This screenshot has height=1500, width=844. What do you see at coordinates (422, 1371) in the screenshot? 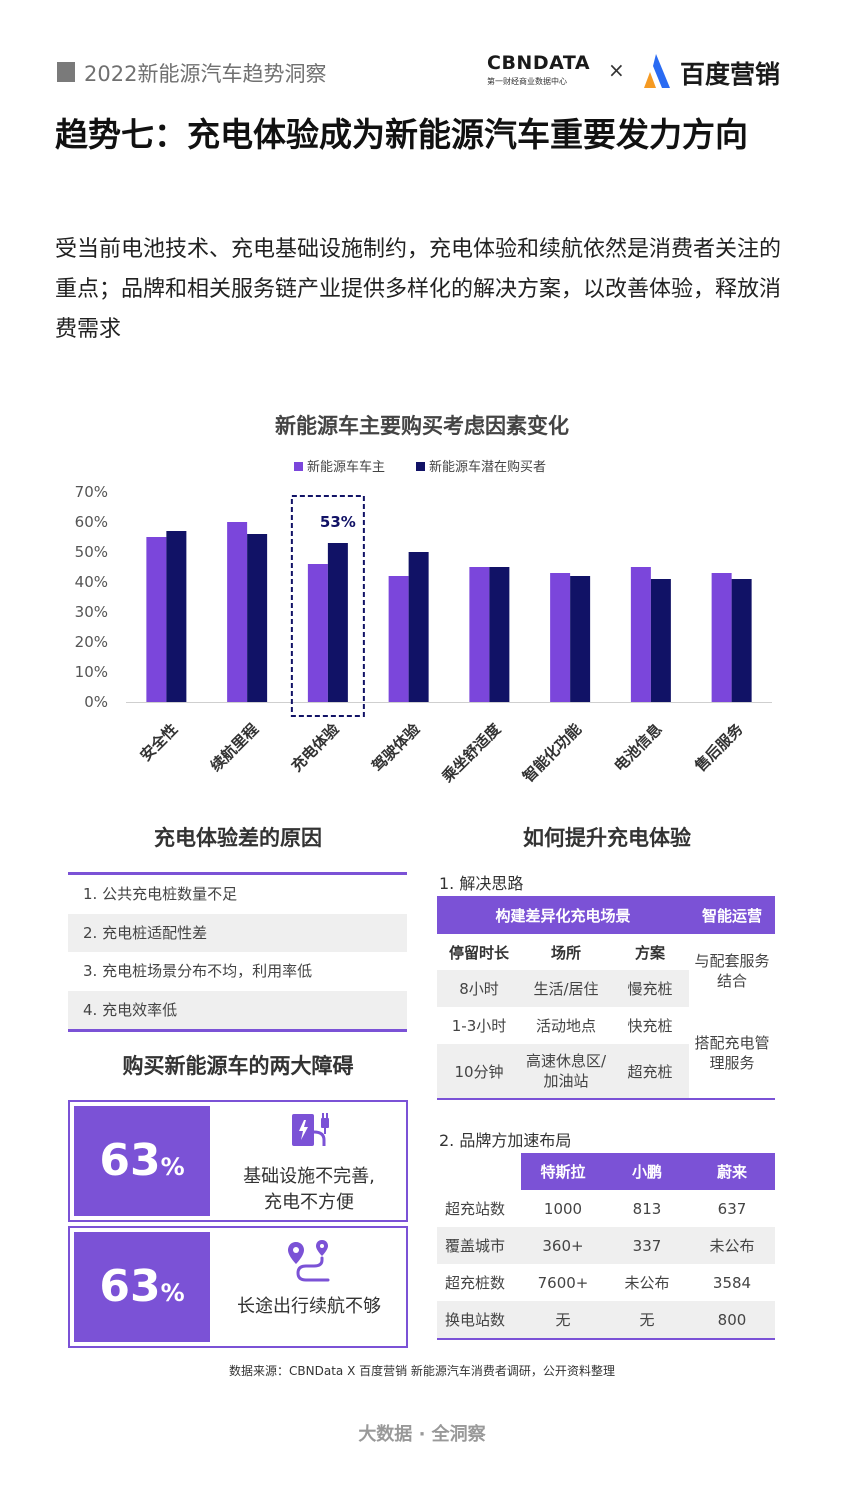
I see `data-source-note: 数据来源：CBNData X 百度营销 新能源汽车消费者调研，公开资料整理` at bounding box center [422, 1371].